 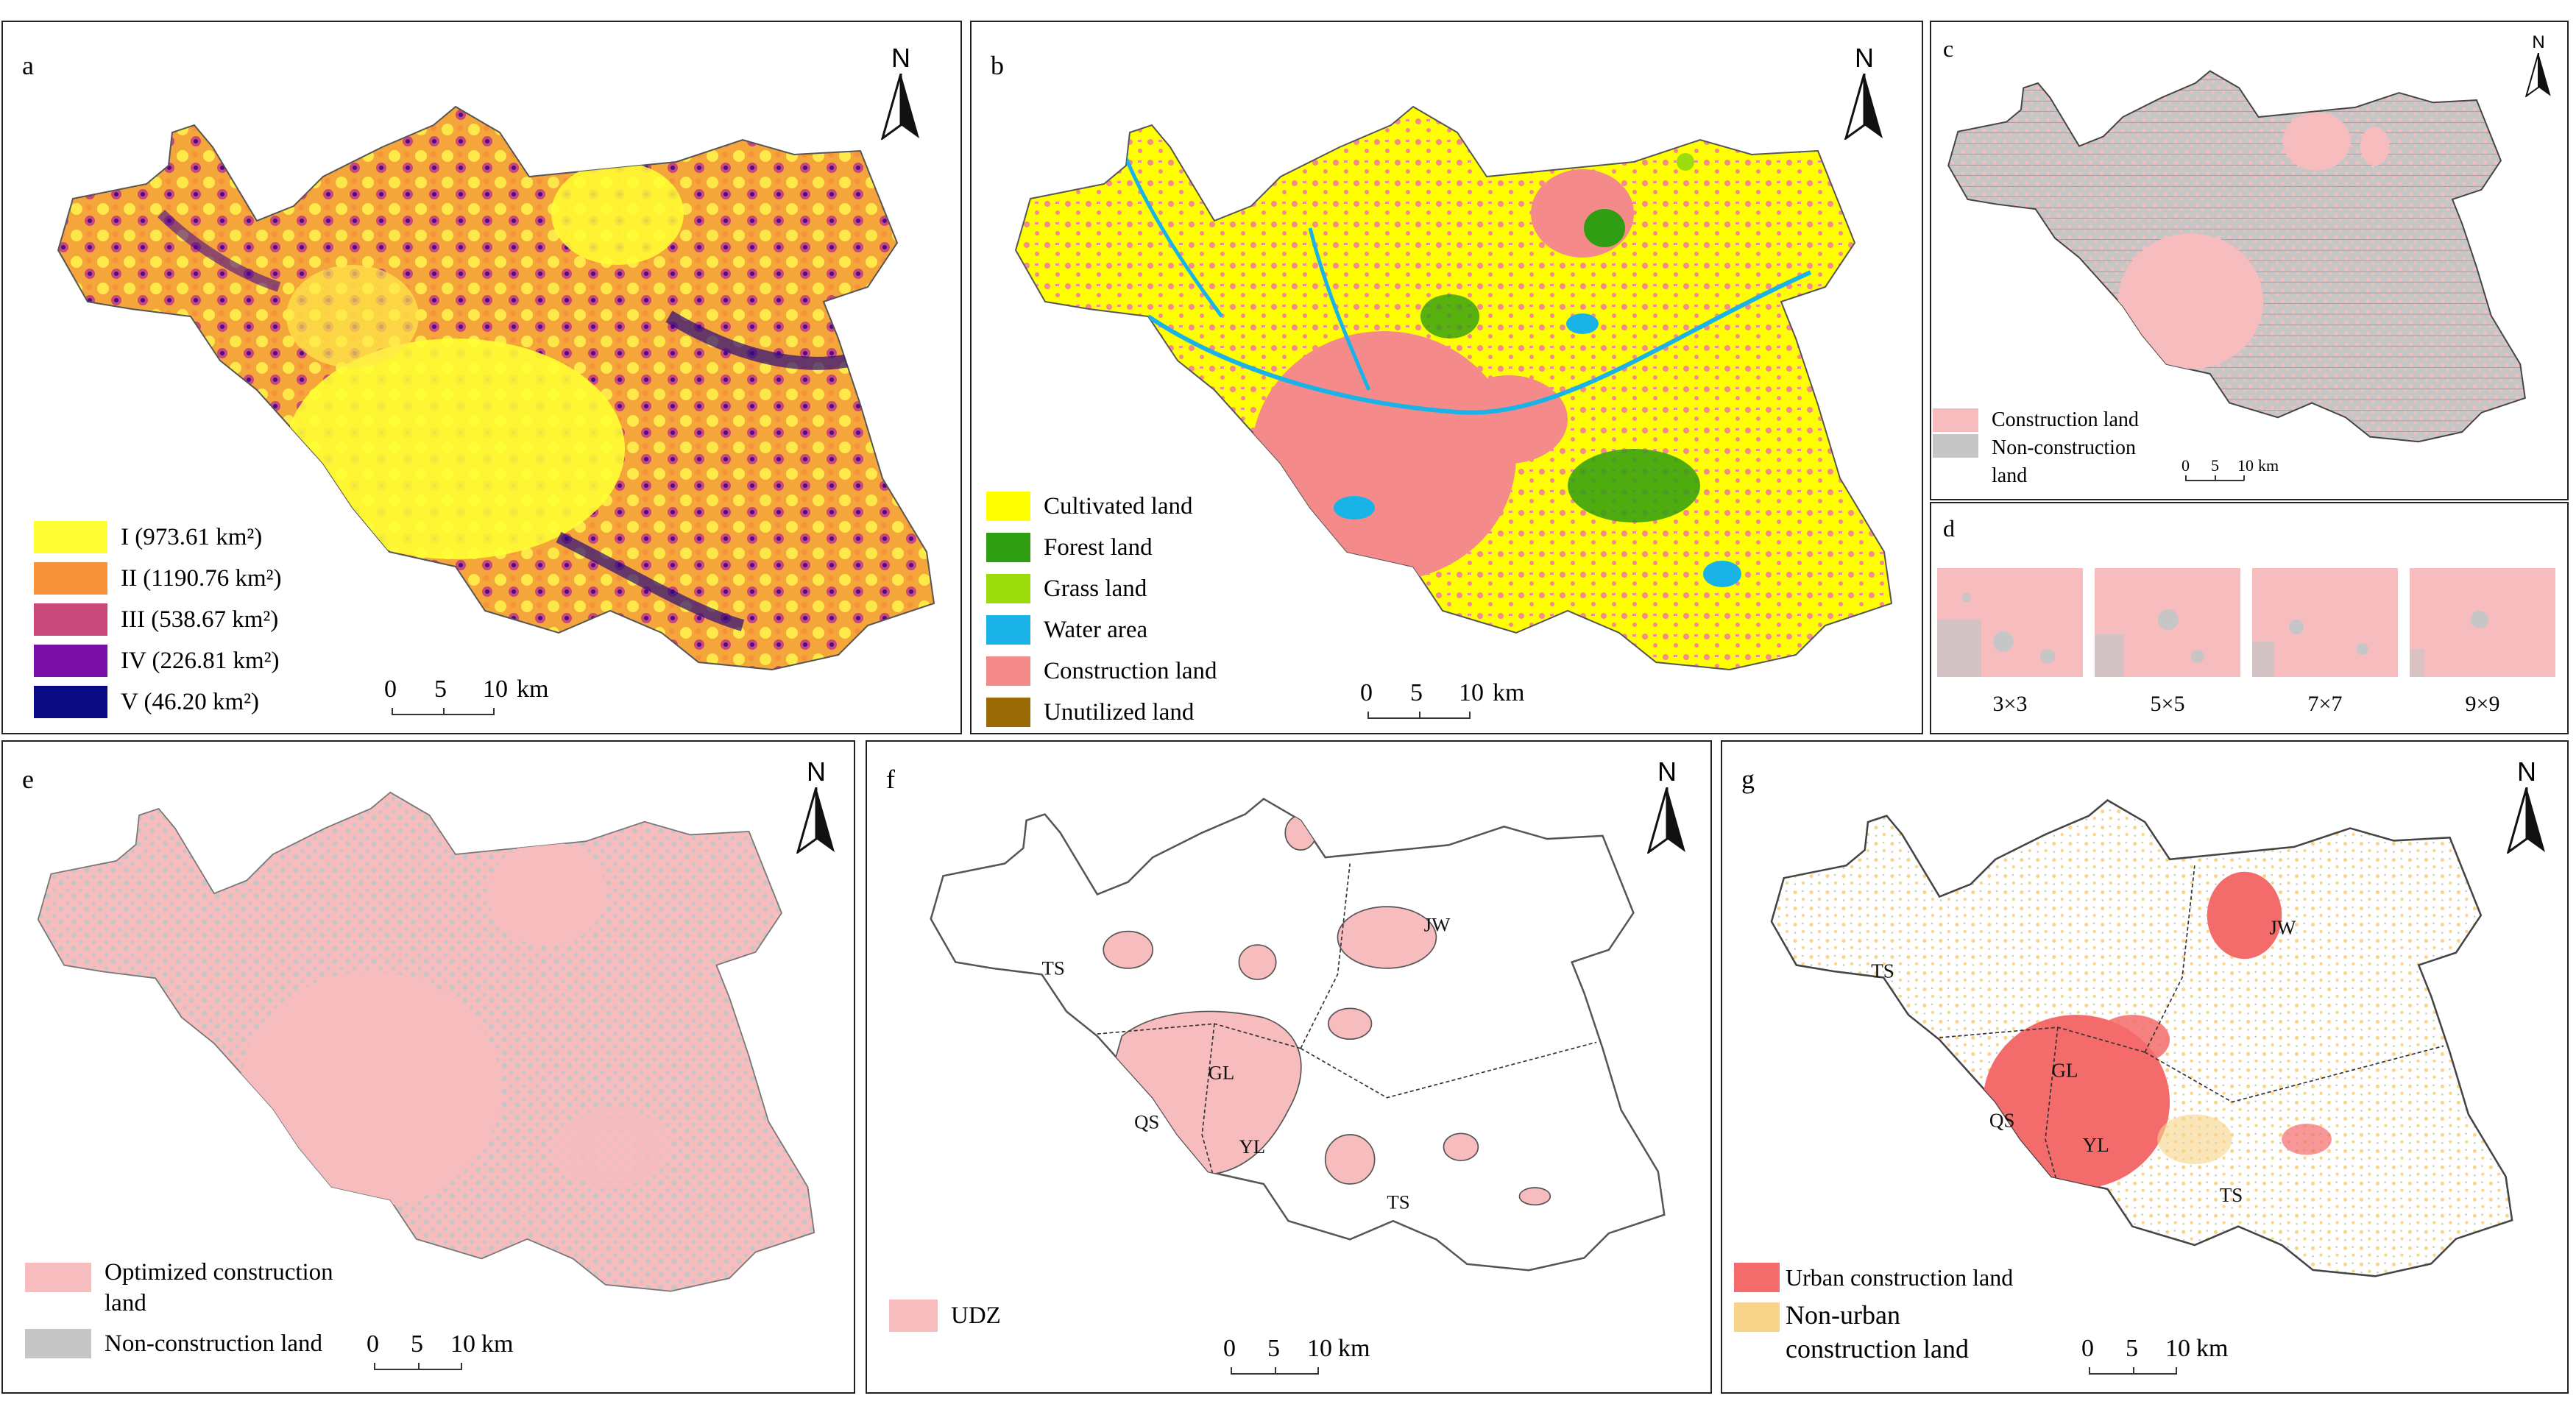 I want to click on legend-label: V (46.20 km²), so click(x=190, y=701).